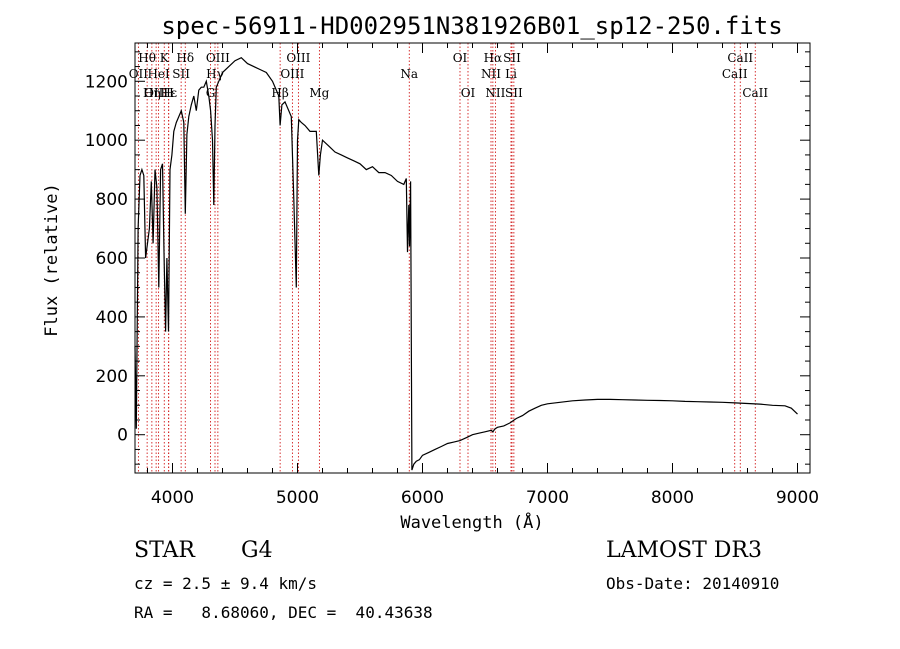 Image resolution: width=900 pixels, height=649 pixels. Describe the element at coordinates (797, 498) in the screenshot. I see `x-tick-label: 9000` at that location.